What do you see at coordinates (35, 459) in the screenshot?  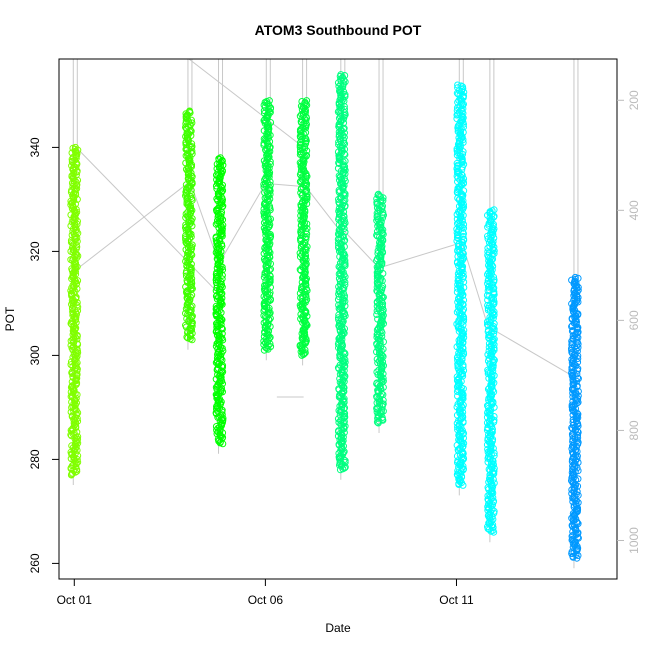 I see `y-tick-label: 280` at bounding box center [35, 459].